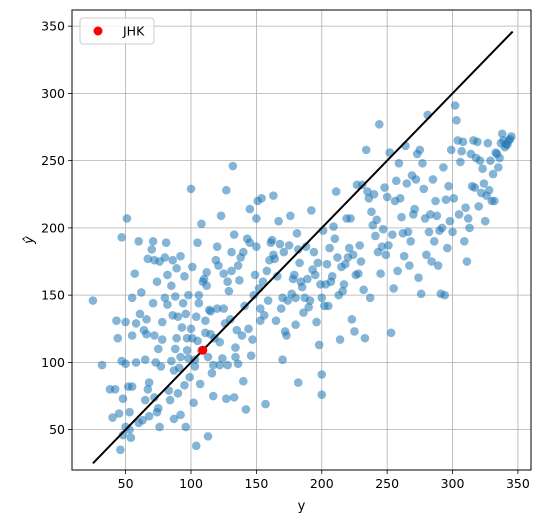 Image resolution: width=543 pixels, height=525 pixels. What do you see at coordinates (256, 483) in the screenshot?
I see `x-tick-label: 150` at bounding box center [256, 483].